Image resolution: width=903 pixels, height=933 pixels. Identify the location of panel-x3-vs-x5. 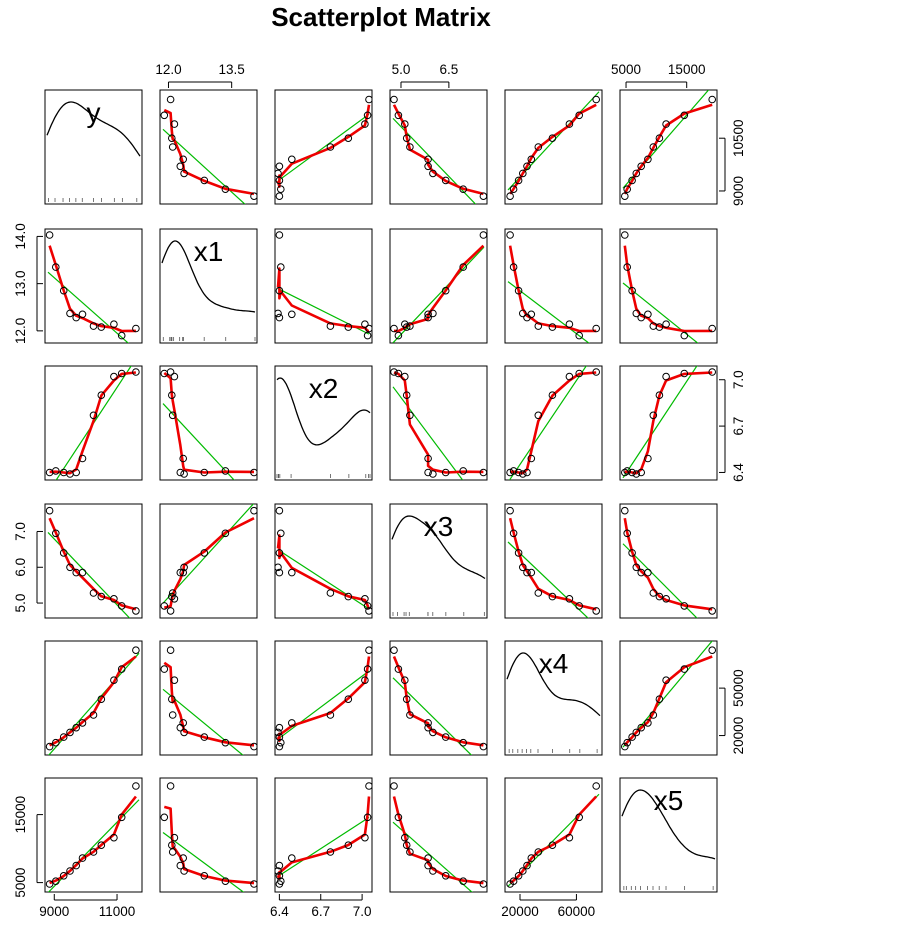
(668, 561).